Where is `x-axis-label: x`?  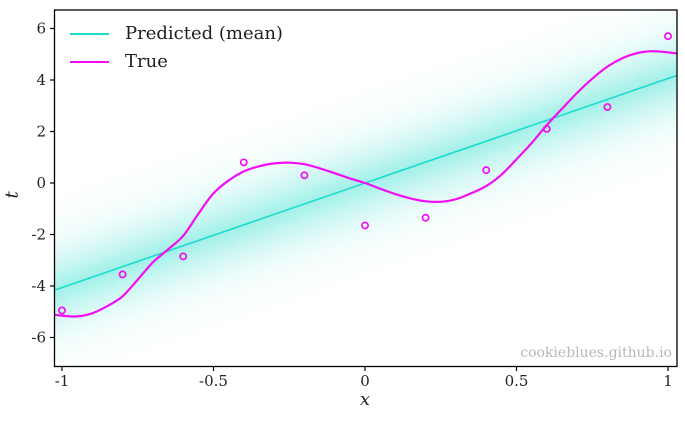 x-axis-label: x is located at coordinates (365, 399).